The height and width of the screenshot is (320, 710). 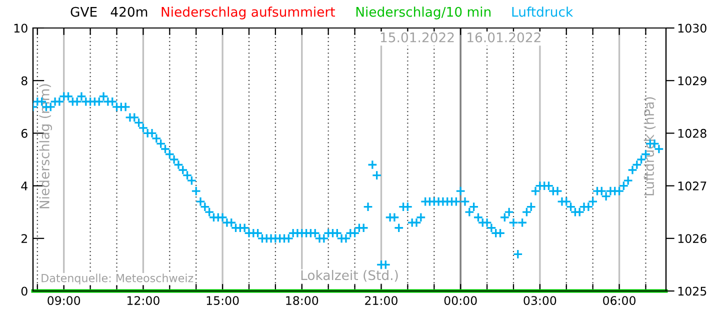 What do you see at coordinates (543, 11) in the screenshot?
I see `text: Luftdruck` at bounding box center [543, 11].